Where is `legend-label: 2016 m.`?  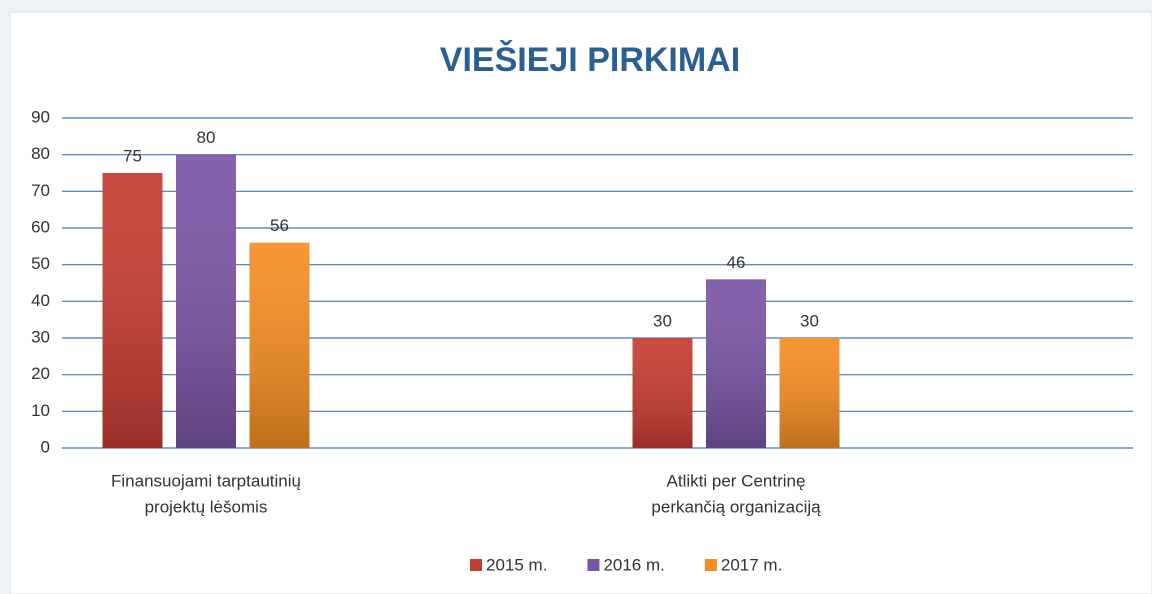 legend-label: 2016 m. is located at coordinates (633, 564).